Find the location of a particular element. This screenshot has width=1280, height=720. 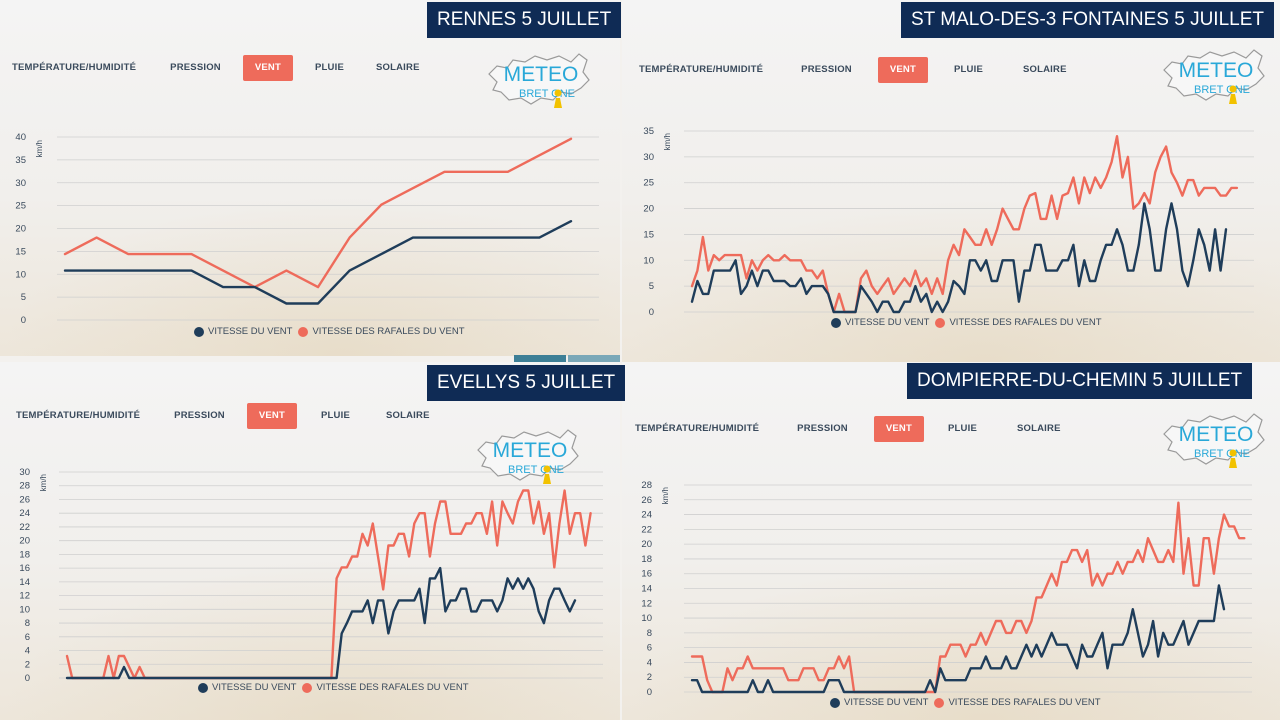

panel-title-st-malo: ST MALO-DES-3 FONTAINES 5 JUILLET is located at coordinates (1087, 20).